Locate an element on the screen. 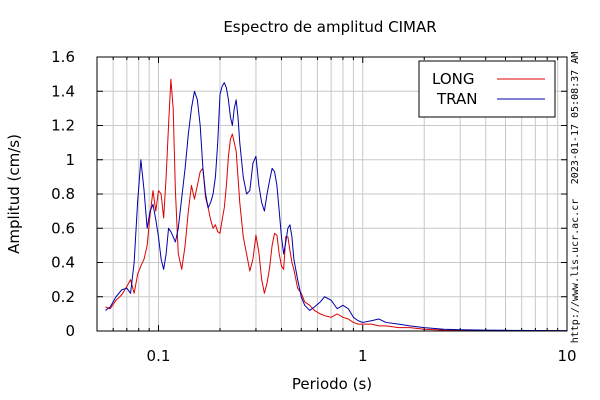  y-tick-label: 0.2 is located at coordinates (63, 297).